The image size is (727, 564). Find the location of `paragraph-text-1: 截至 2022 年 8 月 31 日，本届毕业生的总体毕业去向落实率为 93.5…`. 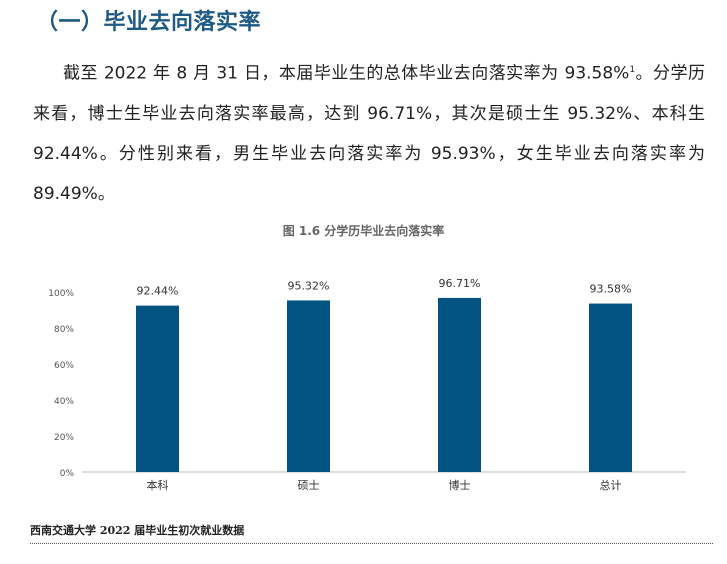

paragraph-text-1: 截至 2022 年 8 月 31 日，本届毕业生的总体毕业去向落实率为 93.5… is located at coordinates (346, 73).